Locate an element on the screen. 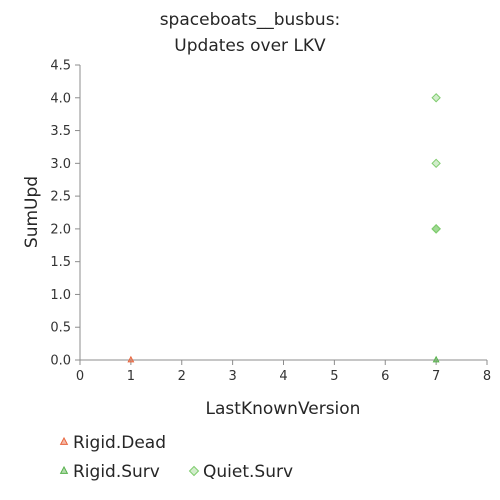 This screenshot has height=500, width=500. y-tick-label: 0.0 is located at coordinates (60, 361).